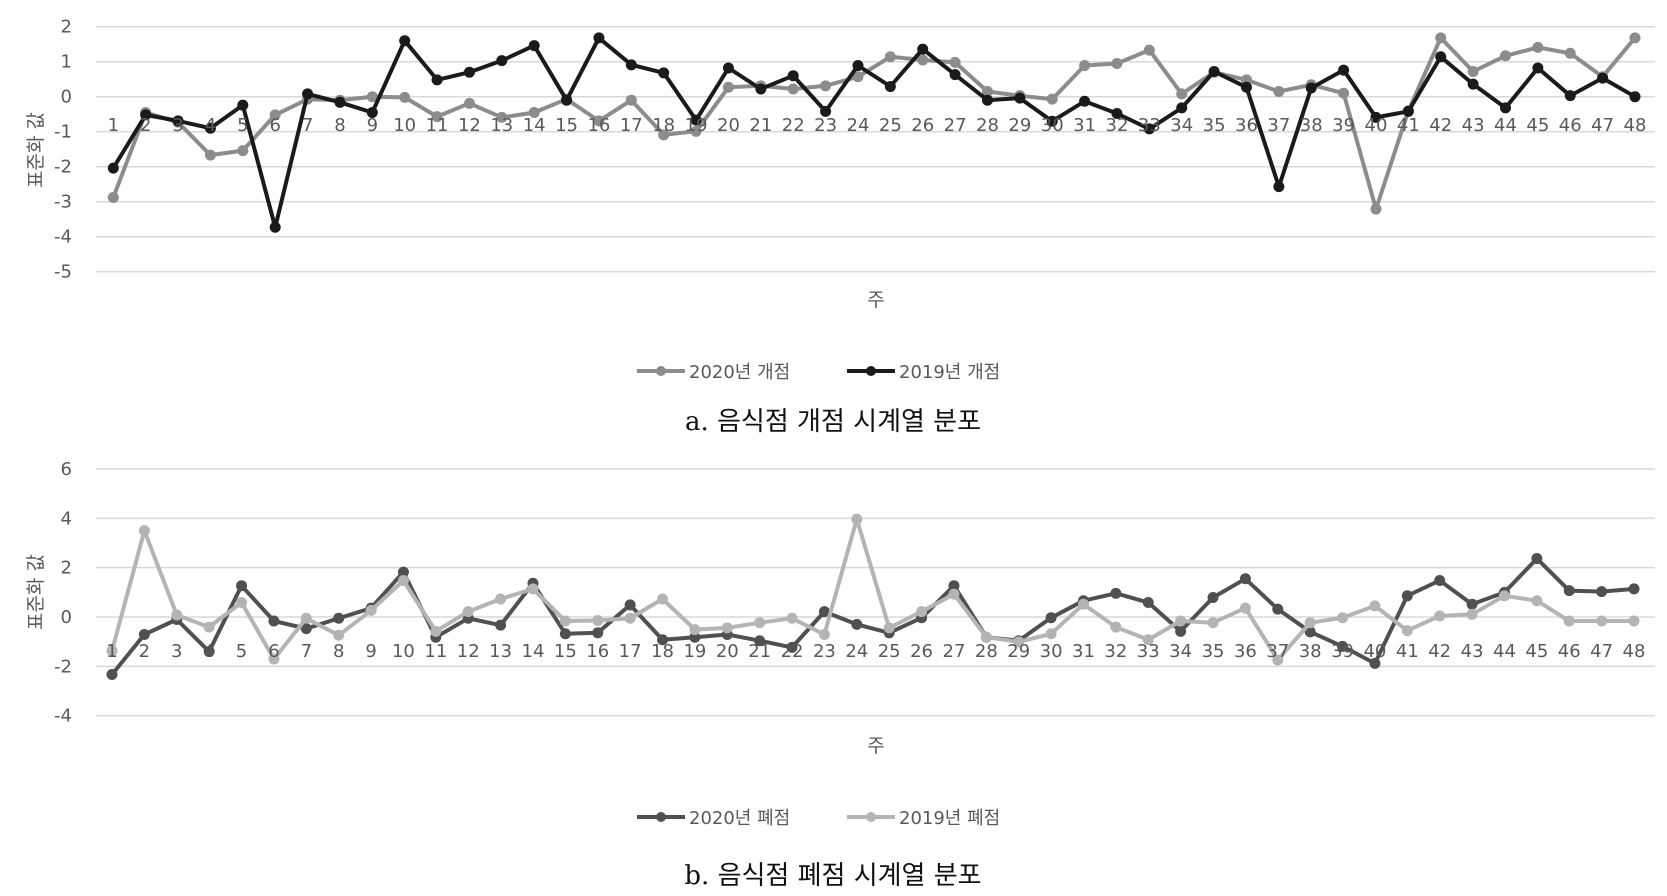 The image size is (1667, 896). What do you see at coordinates (1537, 125) in the screenshot?
I see `x-tick-label: 45` at bounding box center [1537, 125].